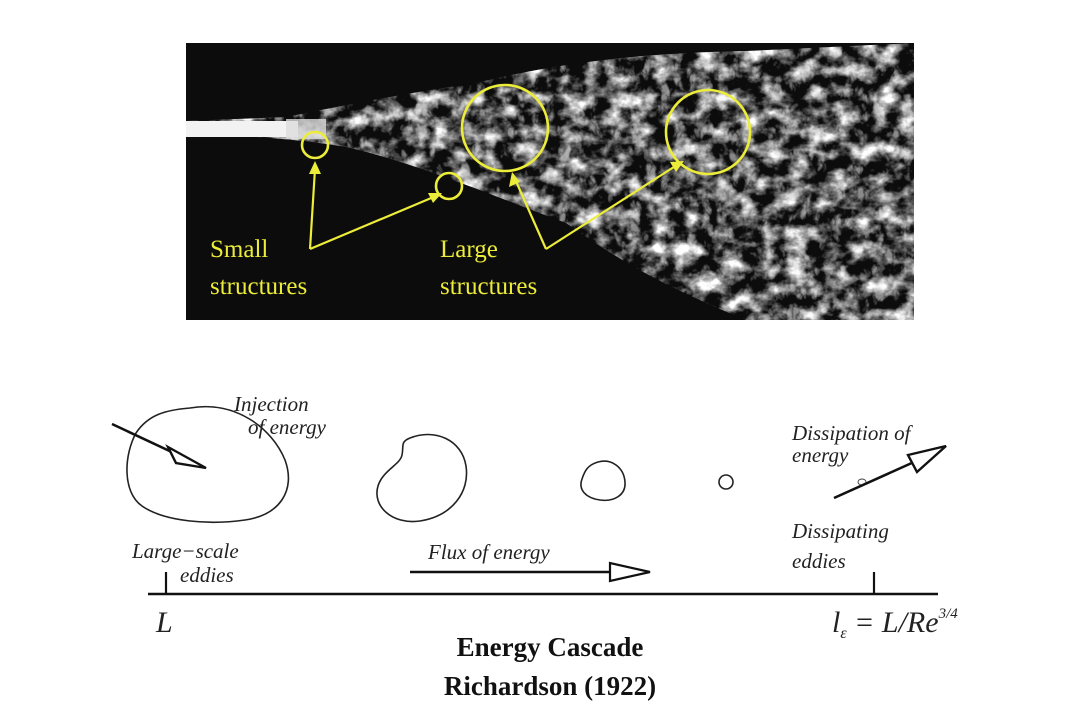  Describe the element at coordinates (550, 686) in the screenshot. I see `diagram-subtitle: Richardson (1922)` at that location.